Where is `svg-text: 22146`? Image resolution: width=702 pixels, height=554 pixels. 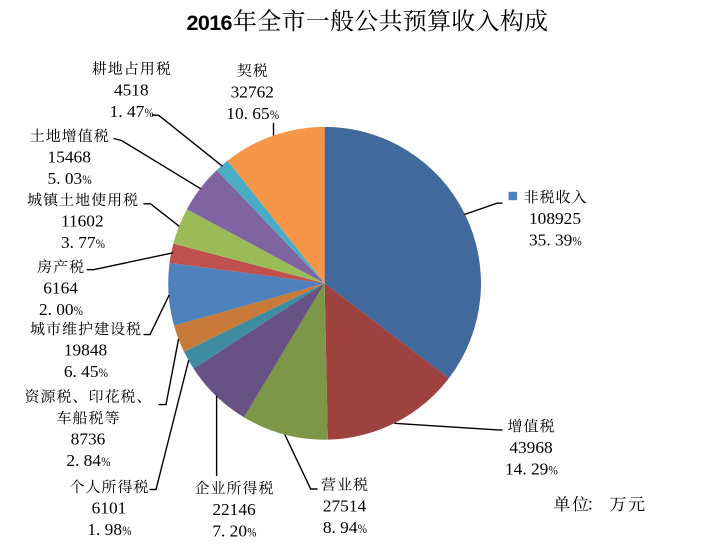
svg-text: 22146 is located at coordinates (234, 509).